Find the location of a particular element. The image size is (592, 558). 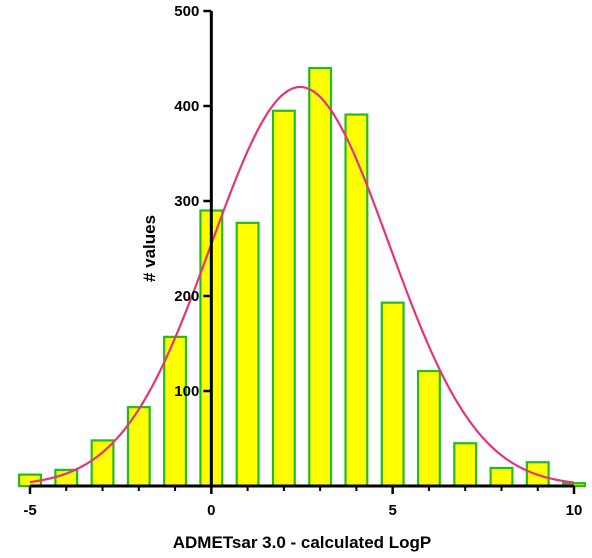

y-tick-label: 500 is located at coordinates (186, 11).